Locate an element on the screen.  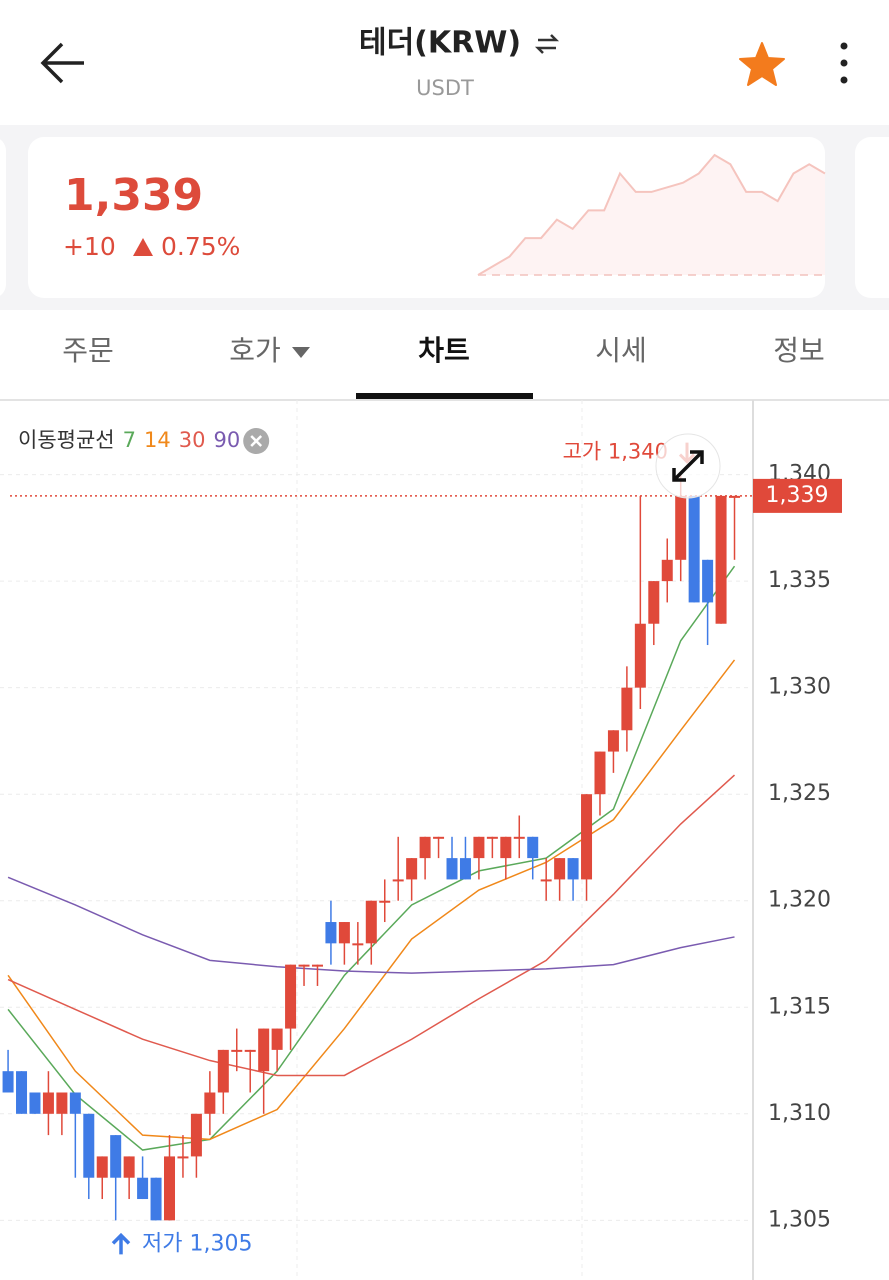
back-button is located at coordinates (62, 63).